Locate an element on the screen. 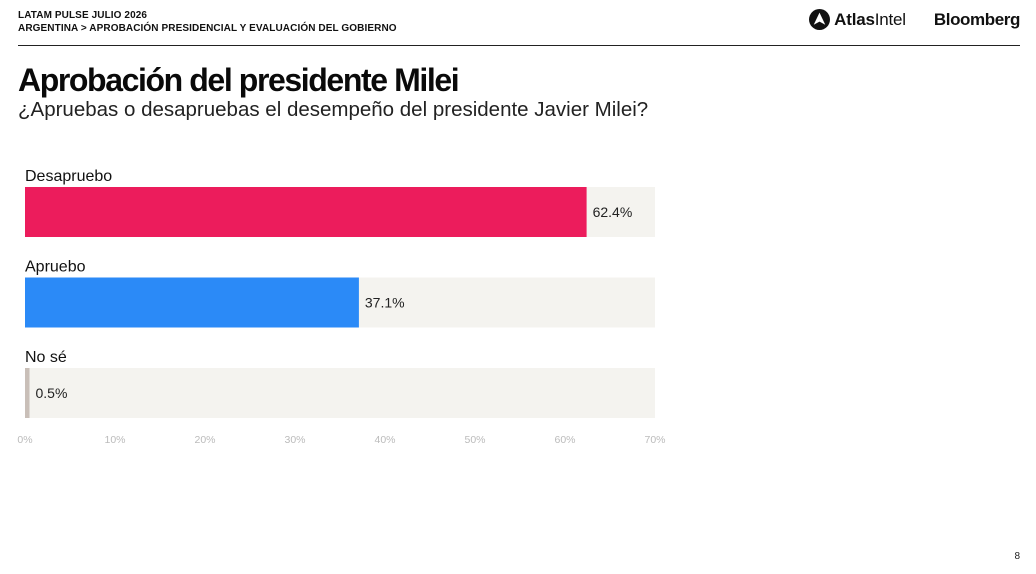 Image resolution: width=1036 pixels, height=574 pixels. chart-title: Aprobación del presidente Milei is located at coordinates (239, 80).